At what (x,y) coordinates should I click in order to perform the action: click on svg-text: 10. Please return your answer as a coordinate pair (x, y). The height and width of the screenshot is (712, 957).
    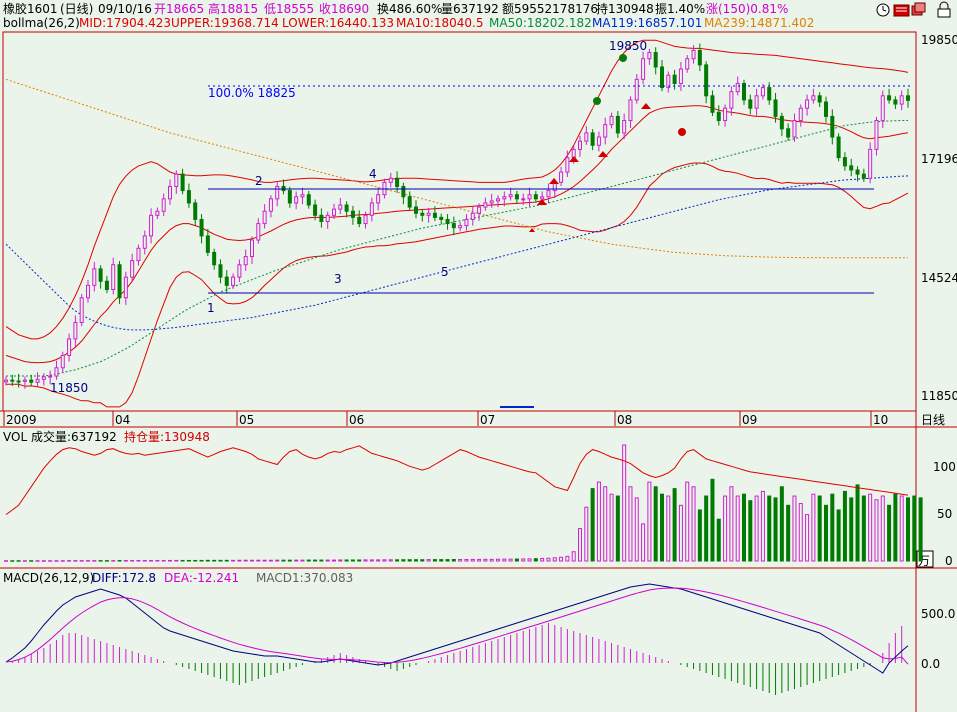
    Looking at the image, I should click on (880, 420).